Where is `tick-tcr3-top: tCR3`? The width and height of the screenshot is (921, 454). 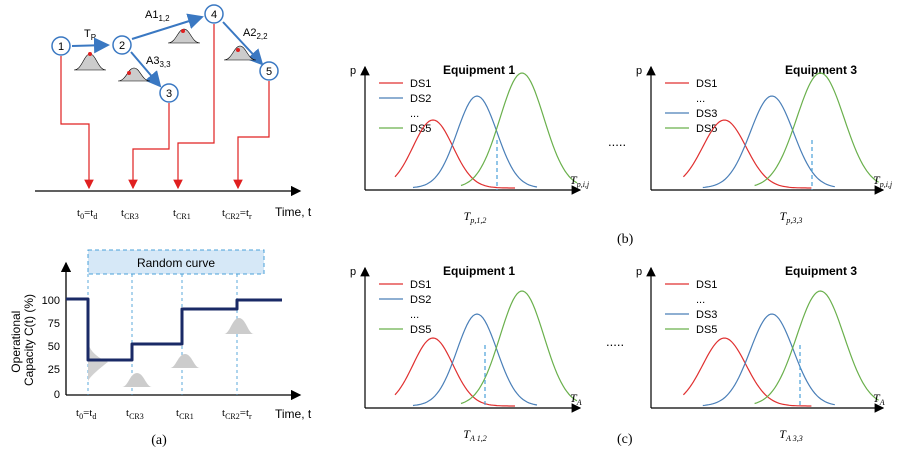 tick-tcr3-top: tCR3 is located at coordinates (130, 214).